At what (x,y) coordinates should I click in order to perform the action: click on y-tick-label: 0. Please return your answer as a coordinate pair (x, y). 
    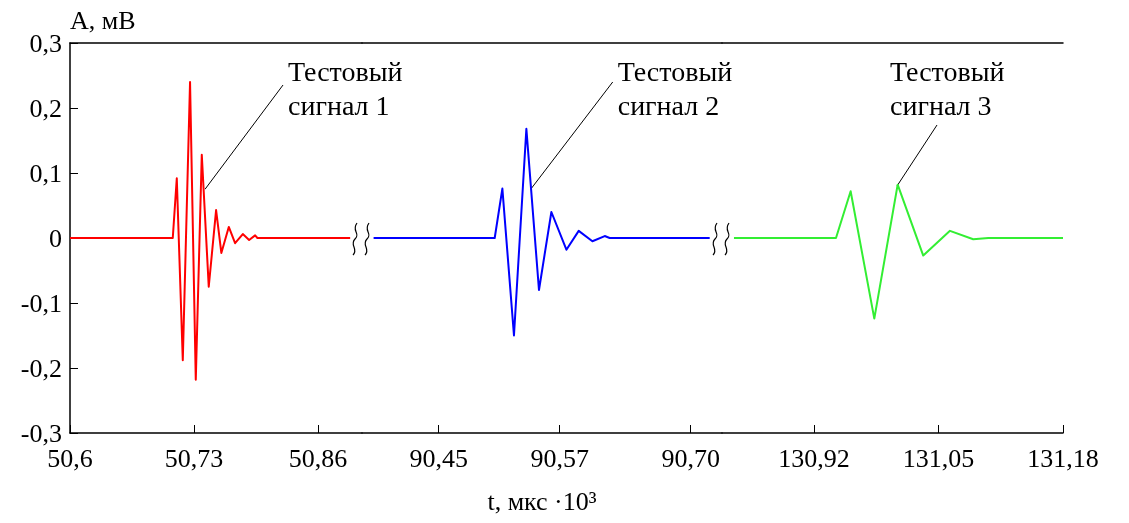
    Looking at the image, I should click on (55, 238).